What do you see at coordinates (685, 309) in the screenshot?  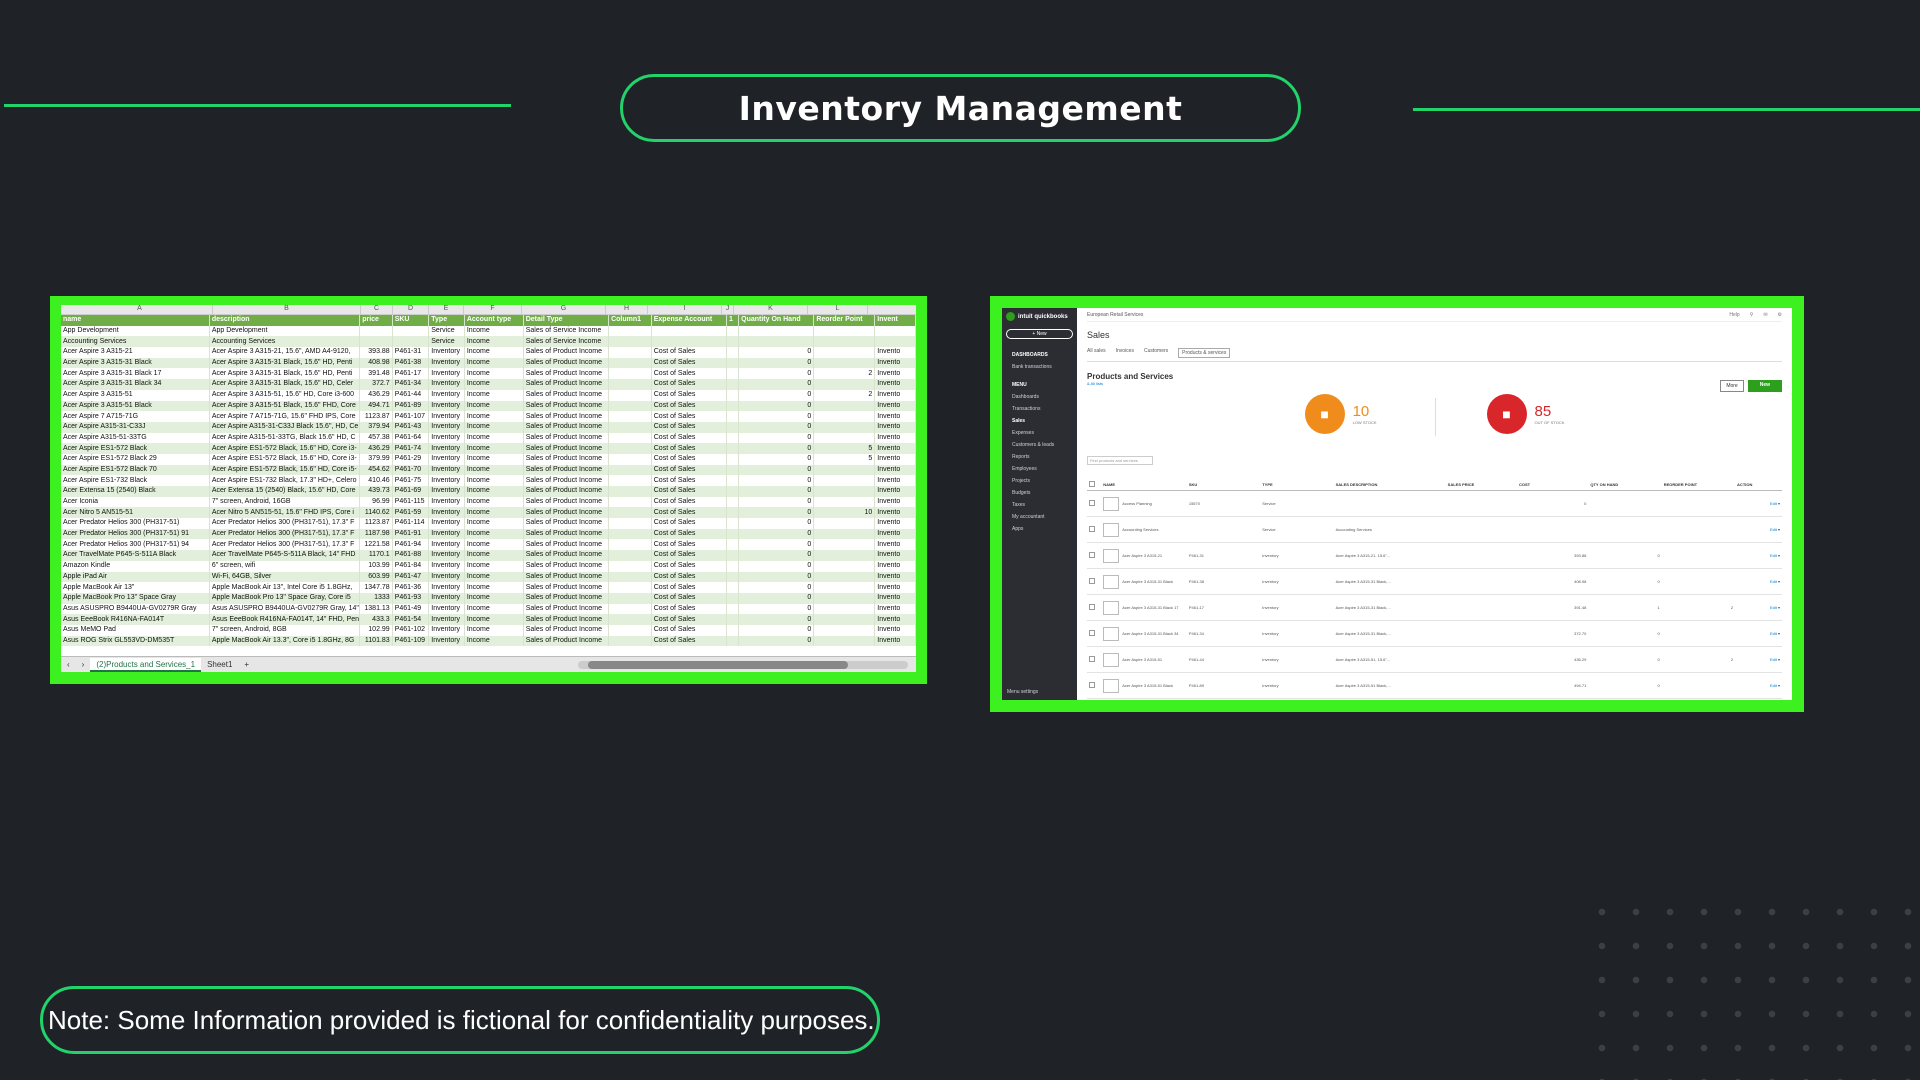 I see `column-letter: I` at bounding box center [685, 309].